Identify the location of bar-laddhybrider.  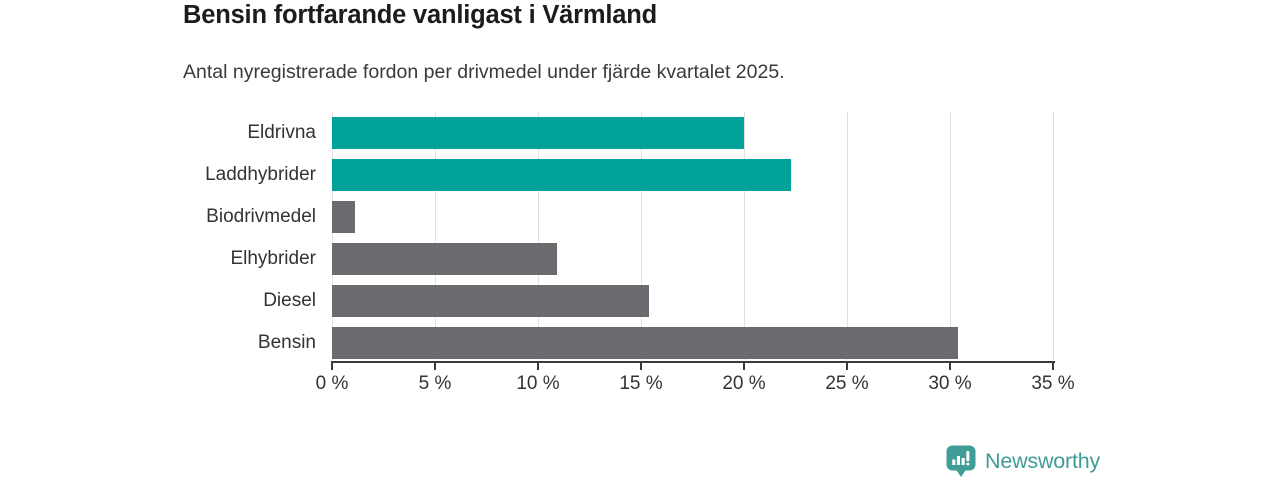
(562, 175).